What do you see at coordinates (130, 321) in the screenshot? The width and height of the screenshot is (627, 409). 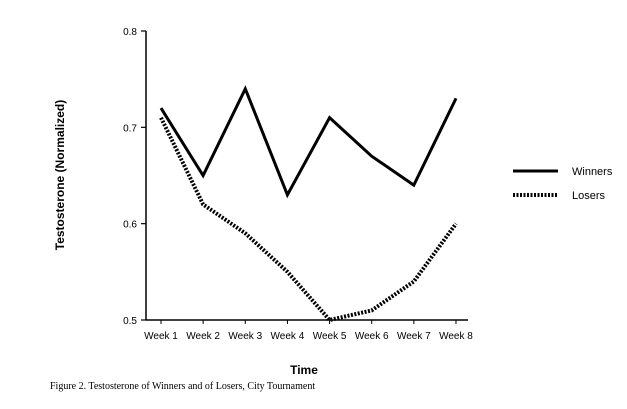 I see `y-tick-label: 0.5` at bounding box center [130, 321].